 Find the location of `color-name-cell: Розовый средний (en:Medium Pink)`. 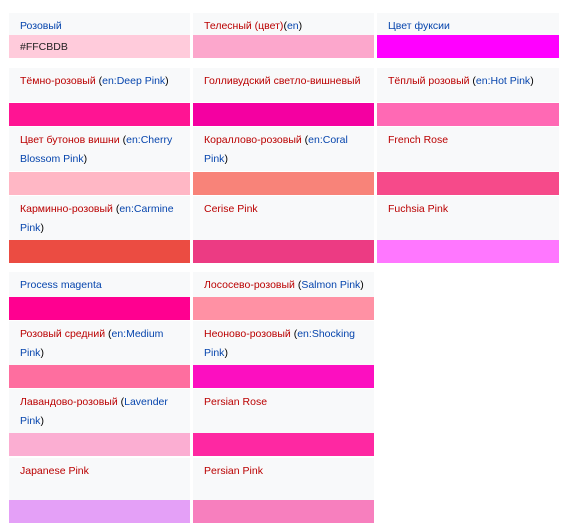

color-name-cell: Розовый средний (en:Medium Pink) is located at coordinates (99, 343).